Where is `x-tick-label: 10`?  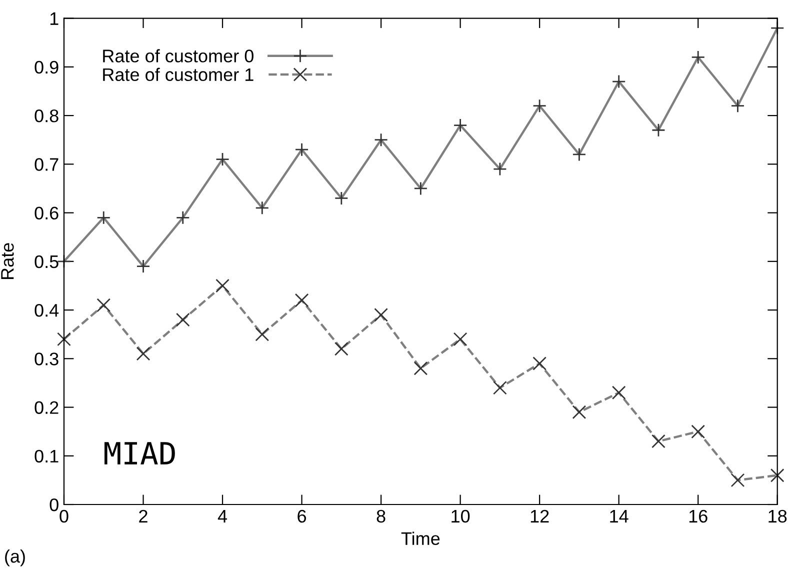 x-tick-label: 10 is located at coordinates (461, 516).